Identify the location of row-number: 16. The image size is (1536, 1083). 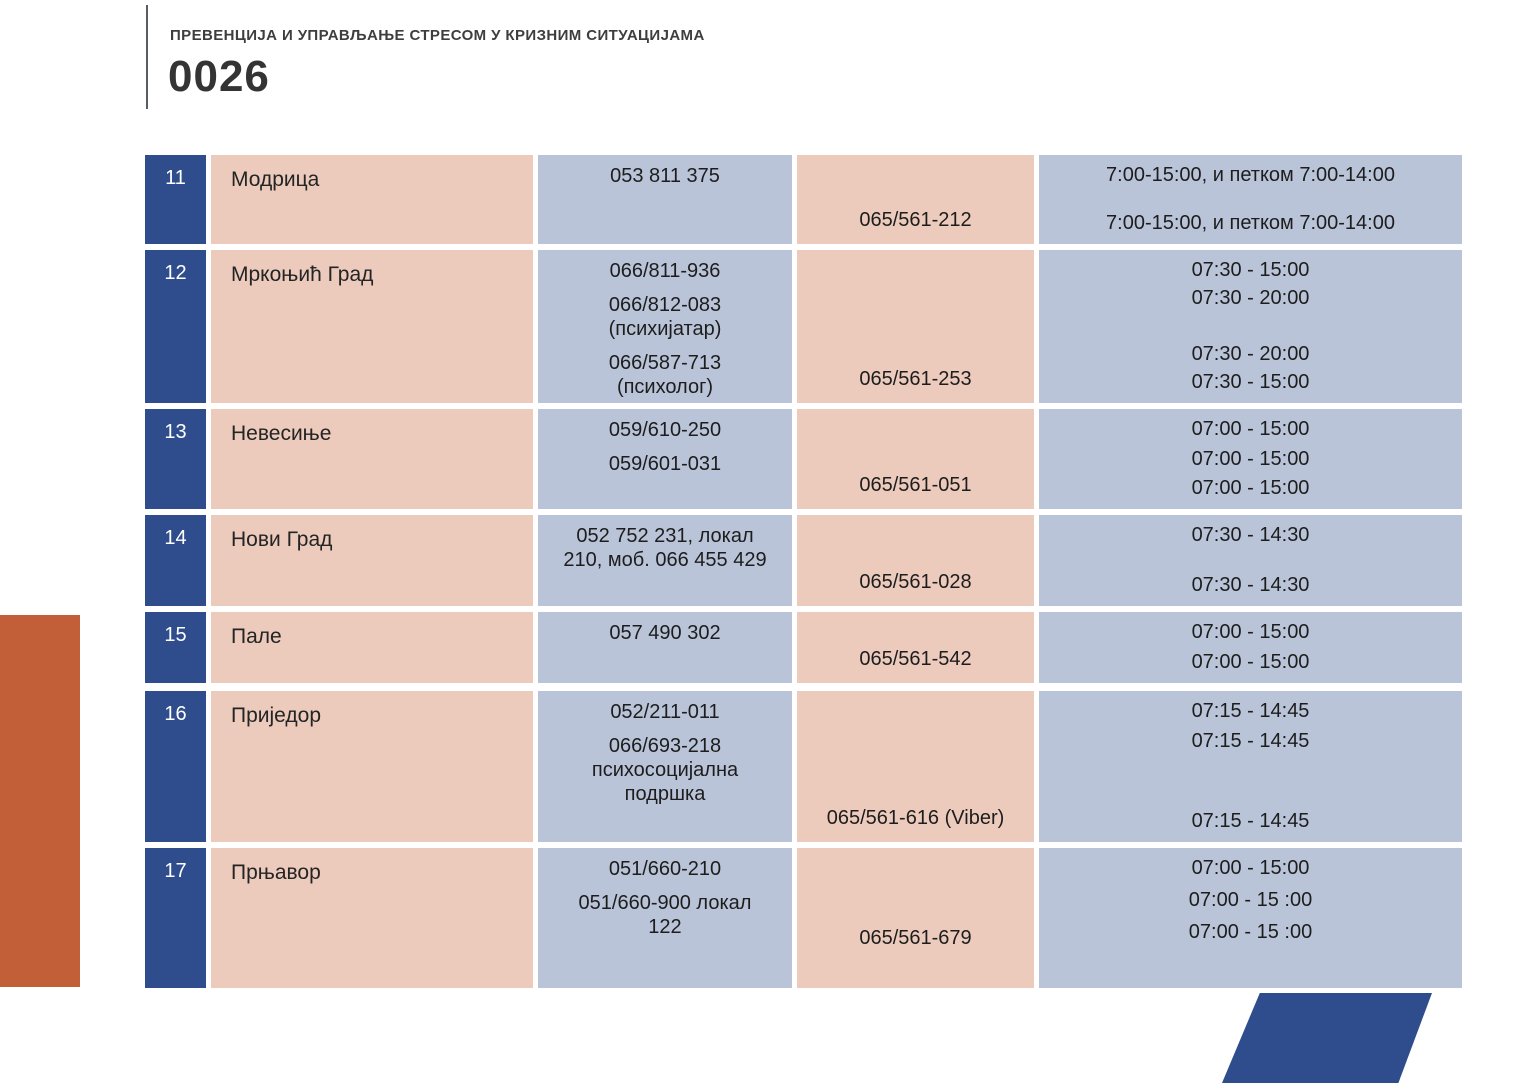
(175, 714).